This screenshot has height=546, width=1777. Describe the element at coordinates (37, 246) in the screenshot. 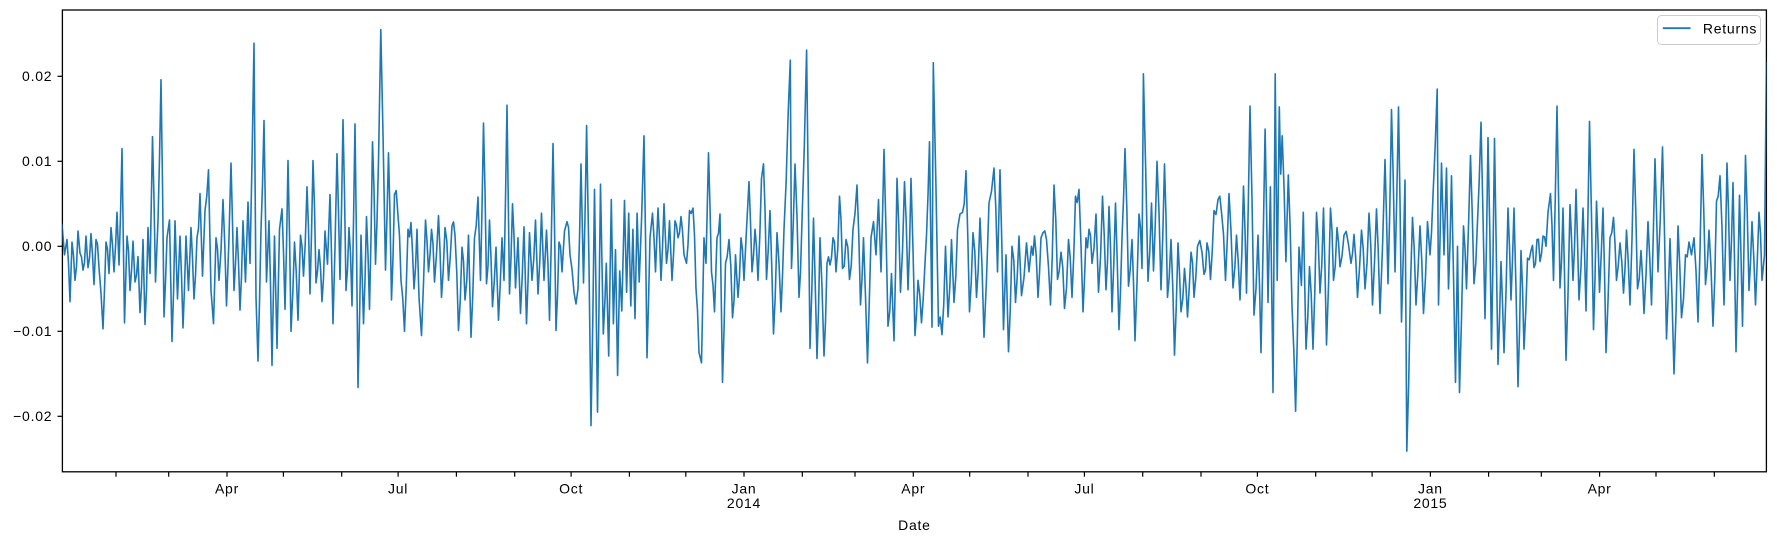

I see `svg-text: 0.00` at that location.